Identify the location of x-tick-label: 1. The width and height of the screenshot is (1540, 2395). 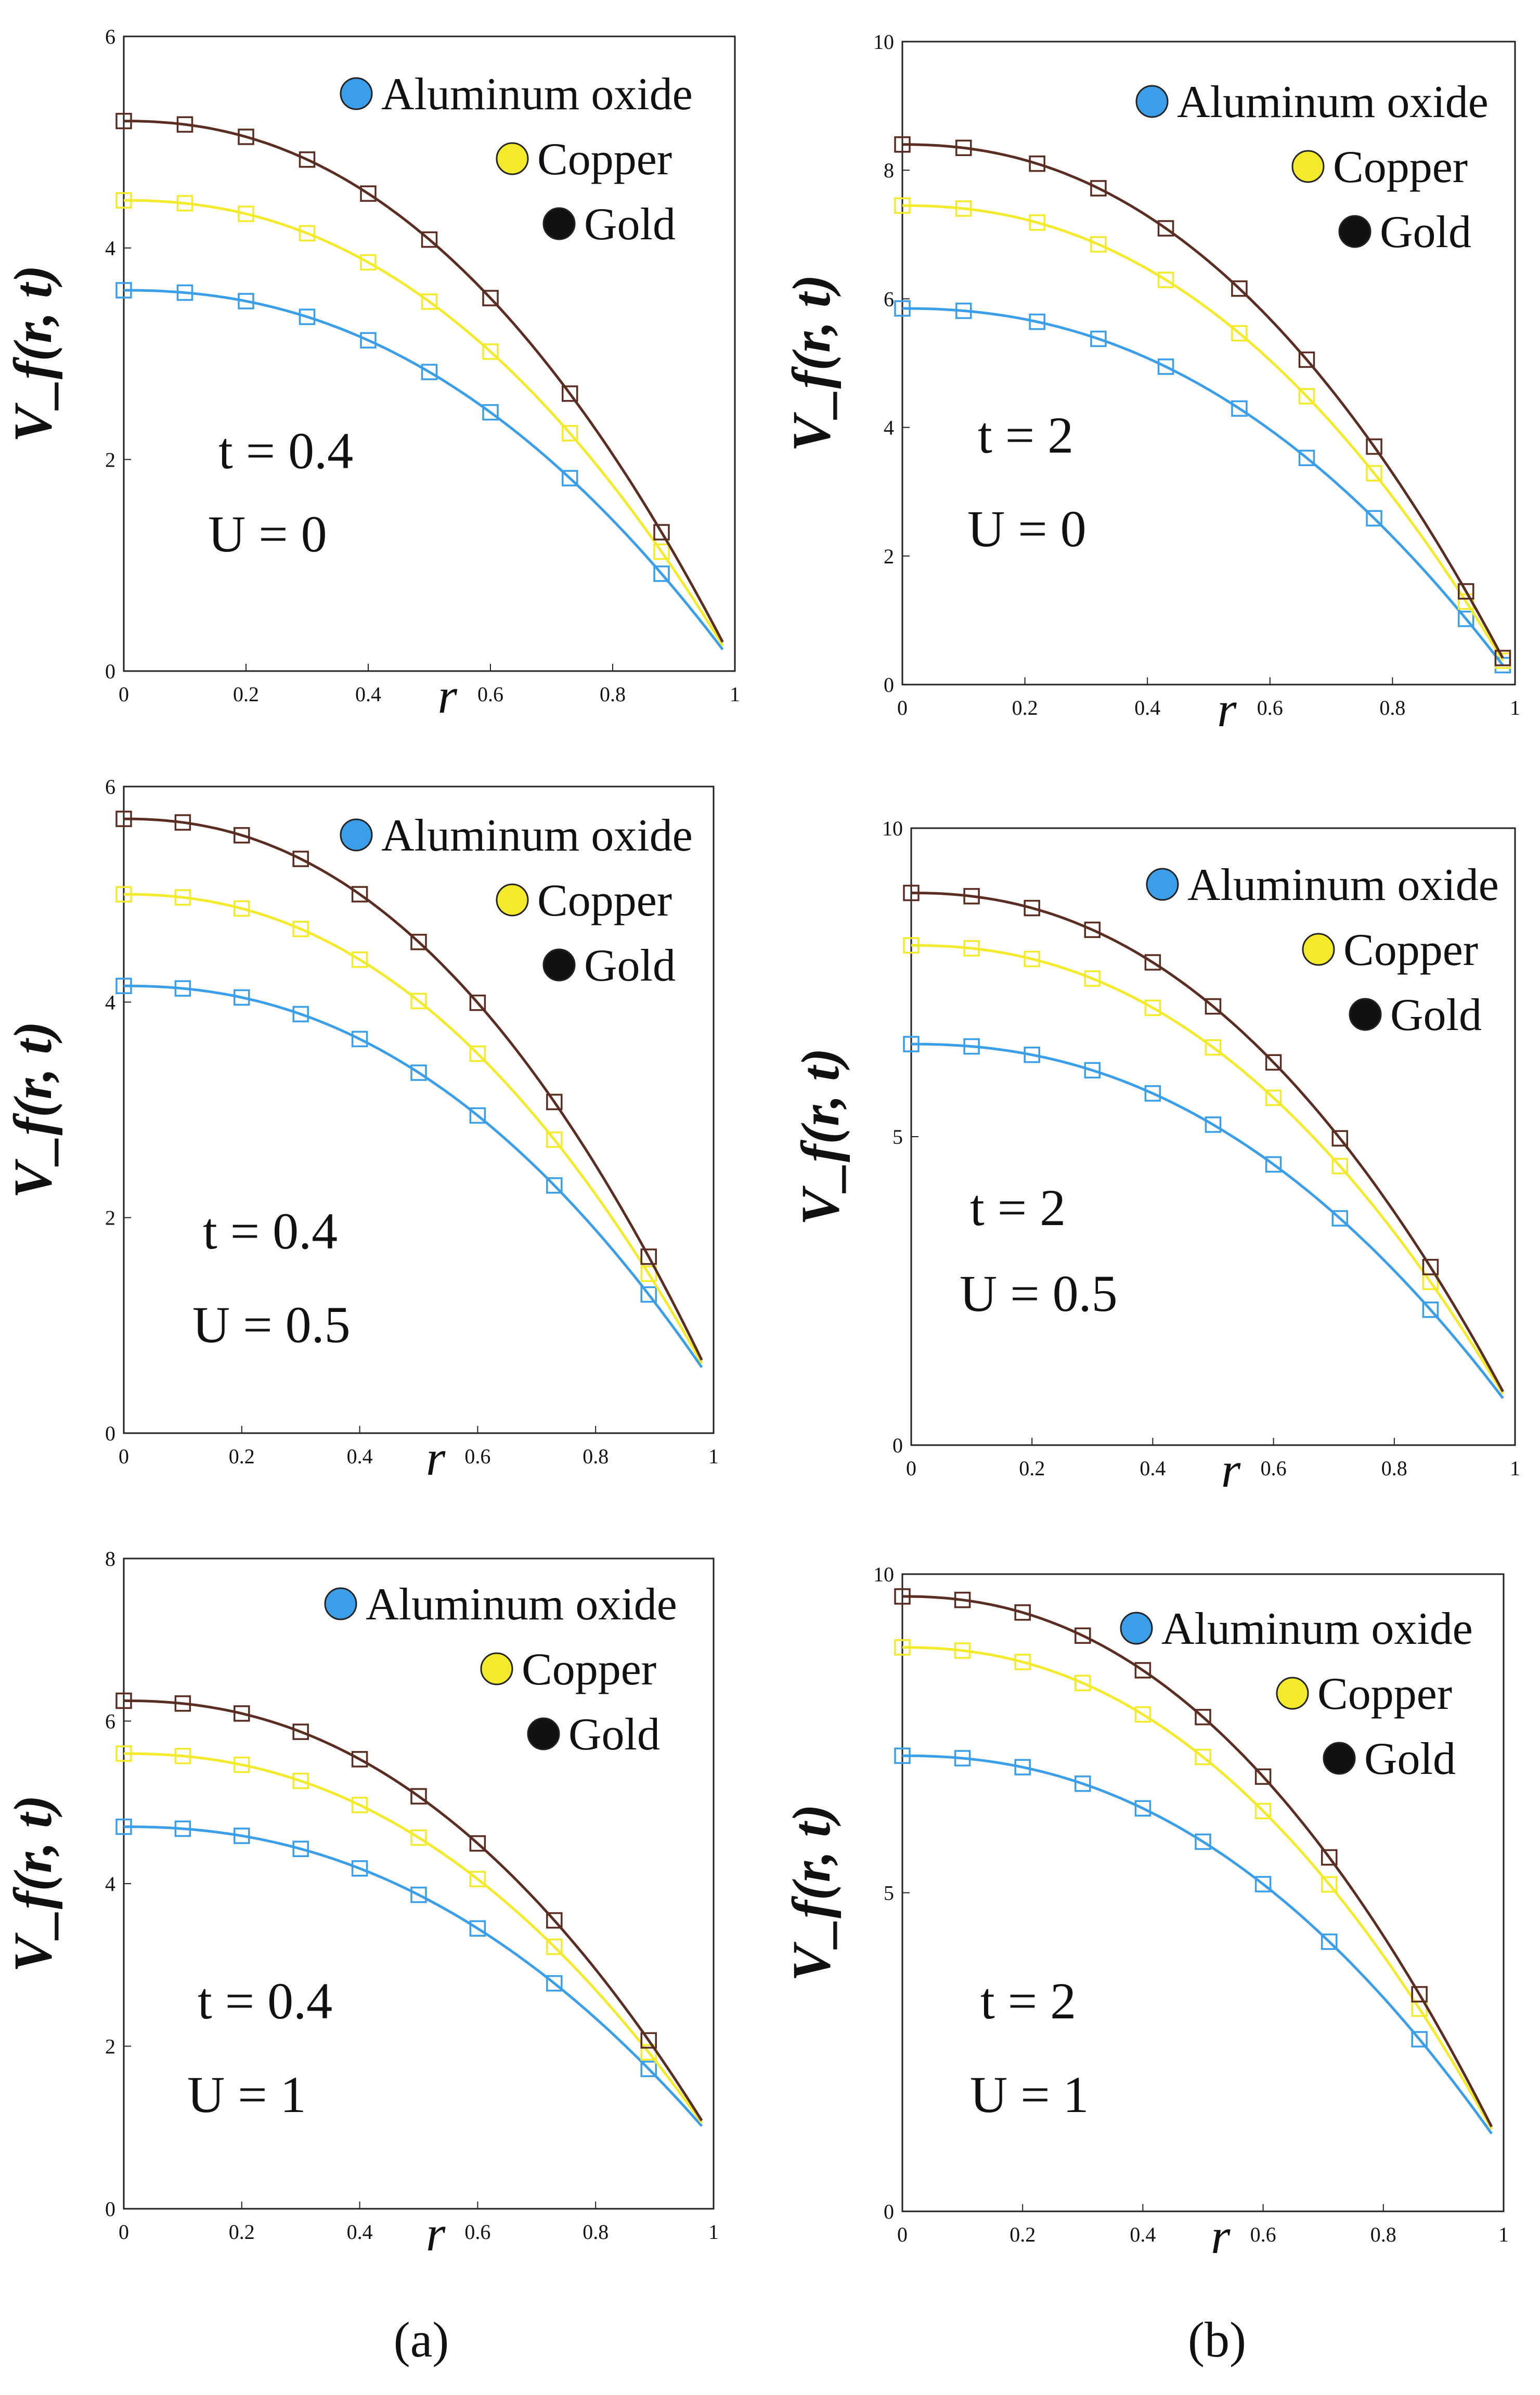
(735, 694).